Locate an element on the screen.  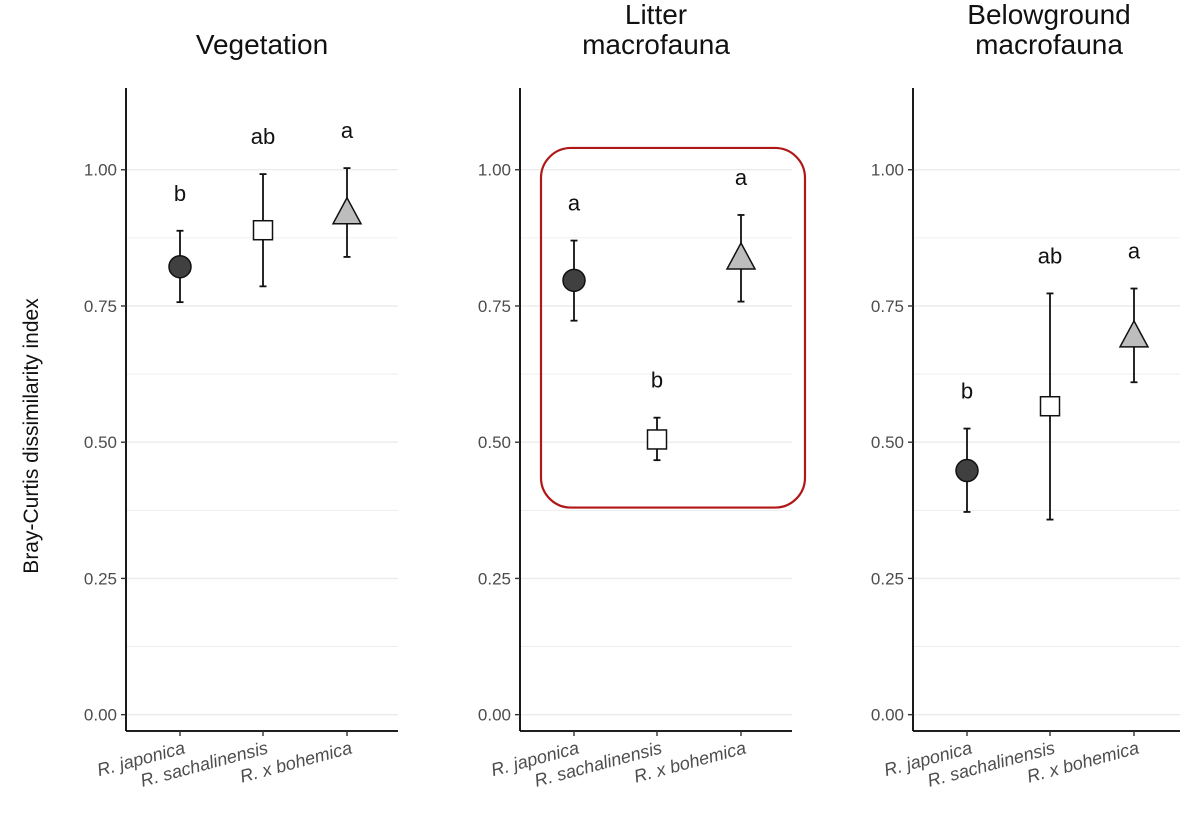
panel-title: Litter is located at coordinates (656, 15).